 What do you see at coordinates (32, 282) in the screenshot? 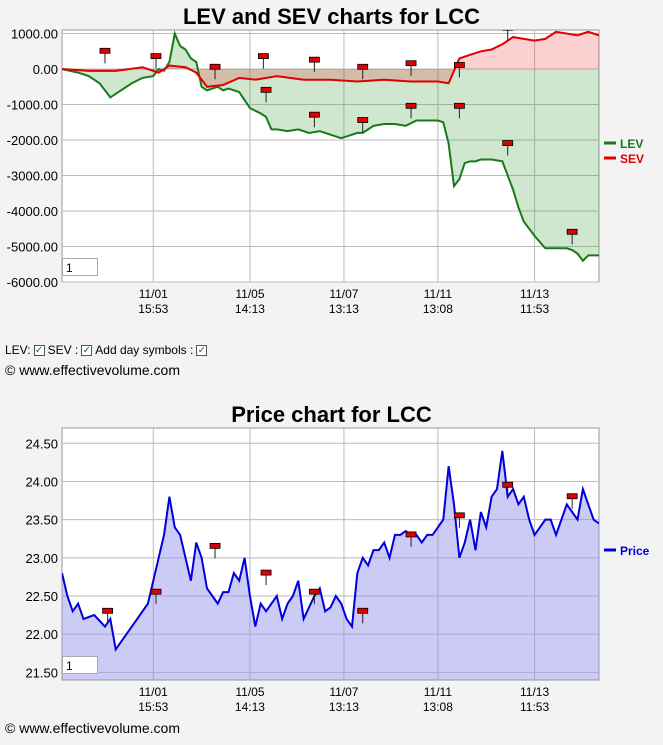
I see `y-tick-label: -6000.00` at bounding box center [32, 282].